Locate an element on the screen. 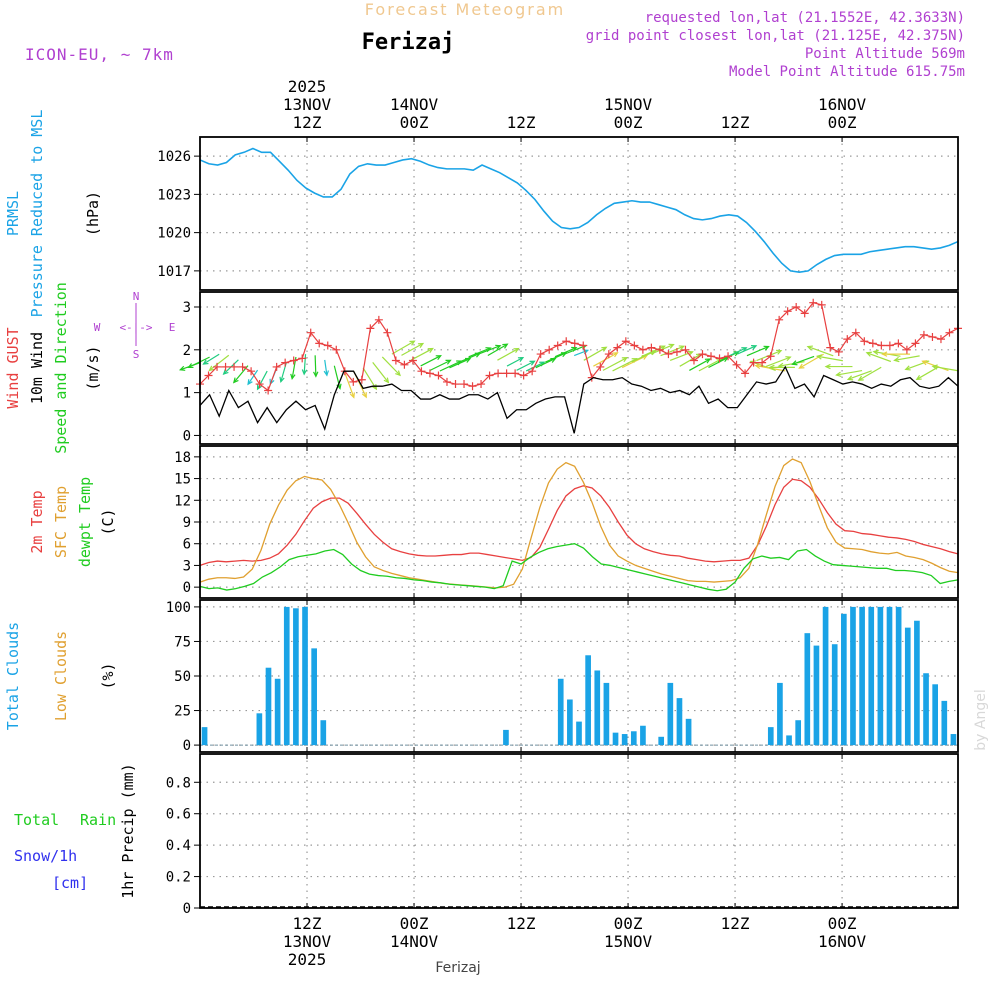 The height and width of the screenshot is (1005, 1000). top-time-label: 00Z is located at coordinates (628, 122).